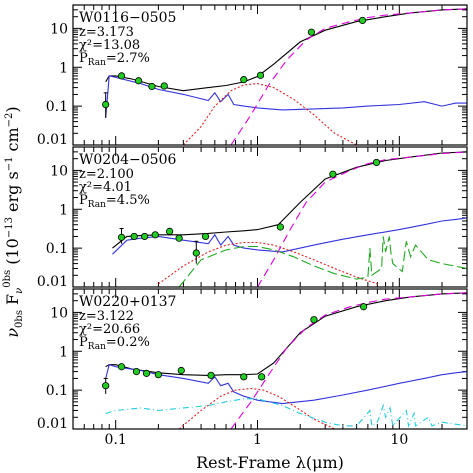  I want to click on panel-title: W0116−0505, so click(127, 18).